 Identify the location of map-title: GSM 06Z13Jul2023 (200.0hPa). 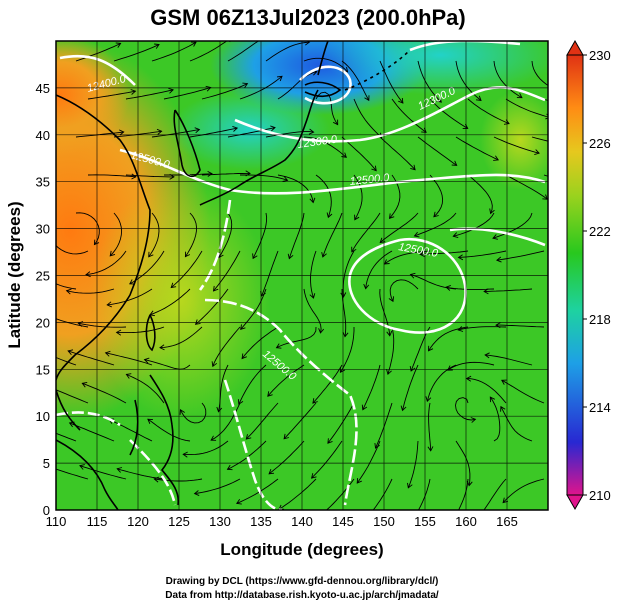
(308, 17).